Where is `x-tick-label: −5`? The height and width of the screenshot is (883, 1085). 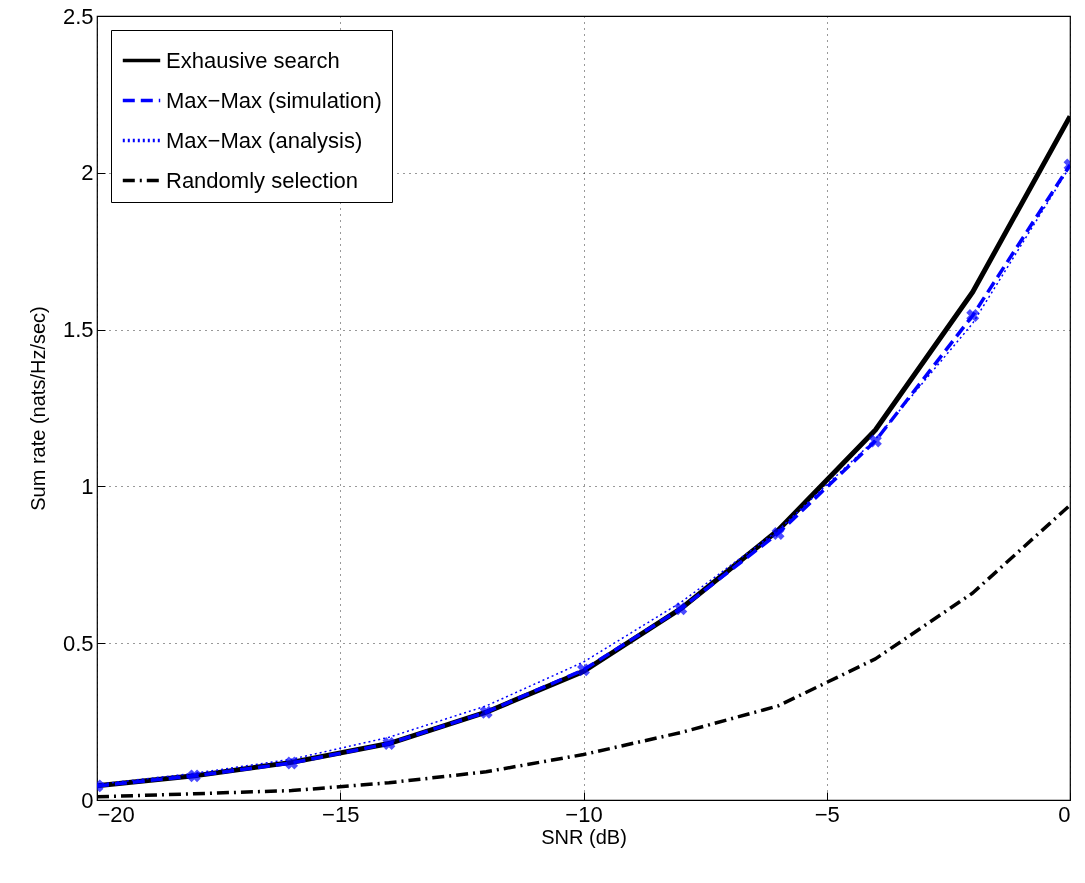 x-tick-label: −5 is located at coordinates (827, 814).